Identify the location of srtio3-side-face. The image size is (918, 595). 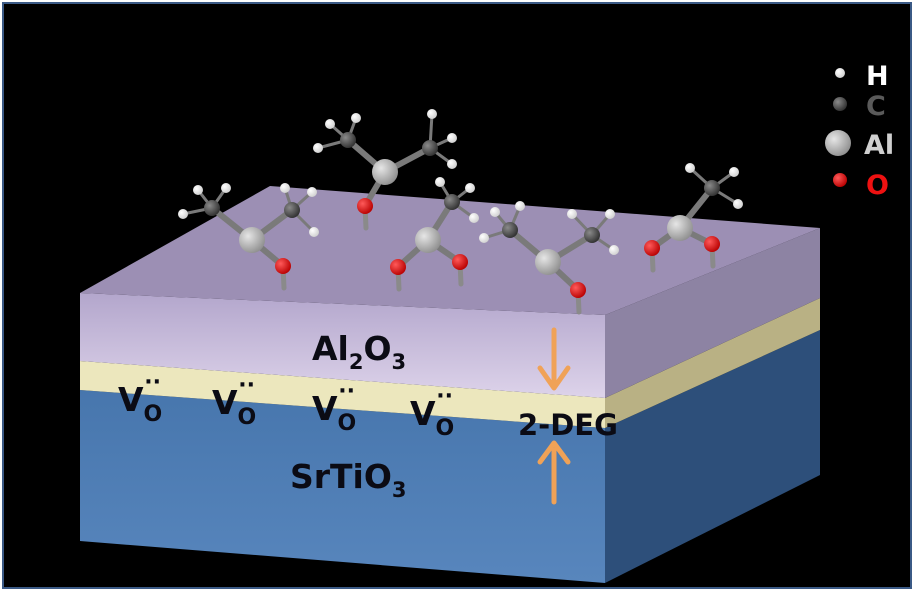
(712, 456).